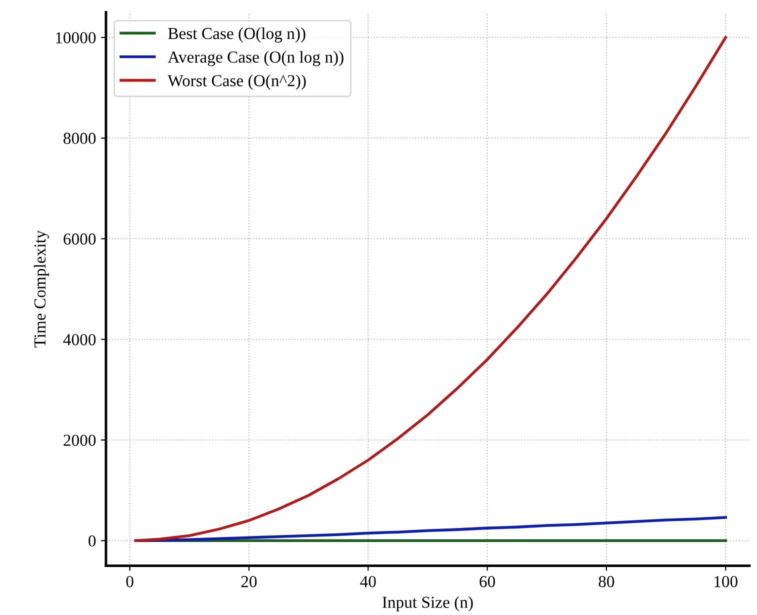 The image size is (757, 615). What do you see at coordinates (487, 582) in the screenshot?
I see `x-tick-label: 60` at bounding box center [487, 582].